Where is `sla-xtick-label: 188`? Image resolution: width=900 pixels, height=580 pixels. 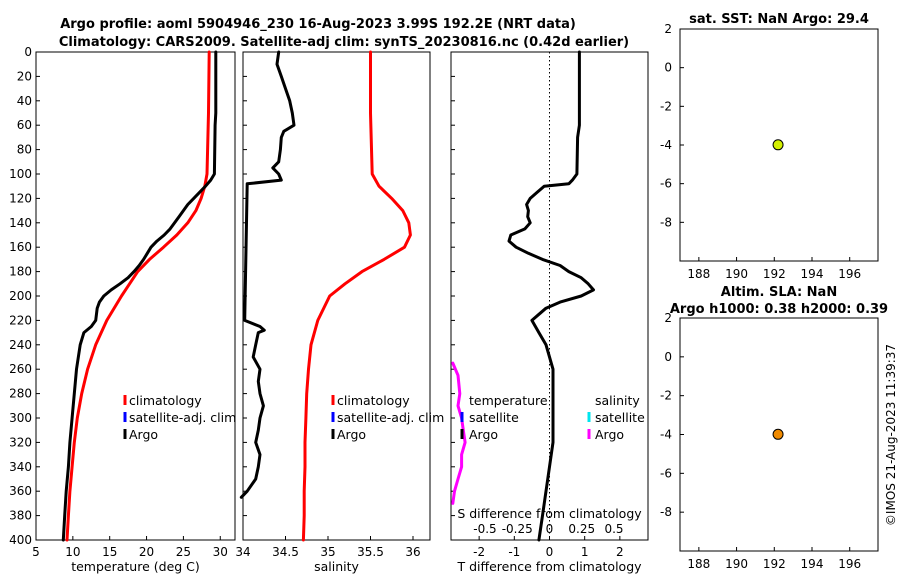 sla-xtick-label: 188 is located at coordinates (698, 564).